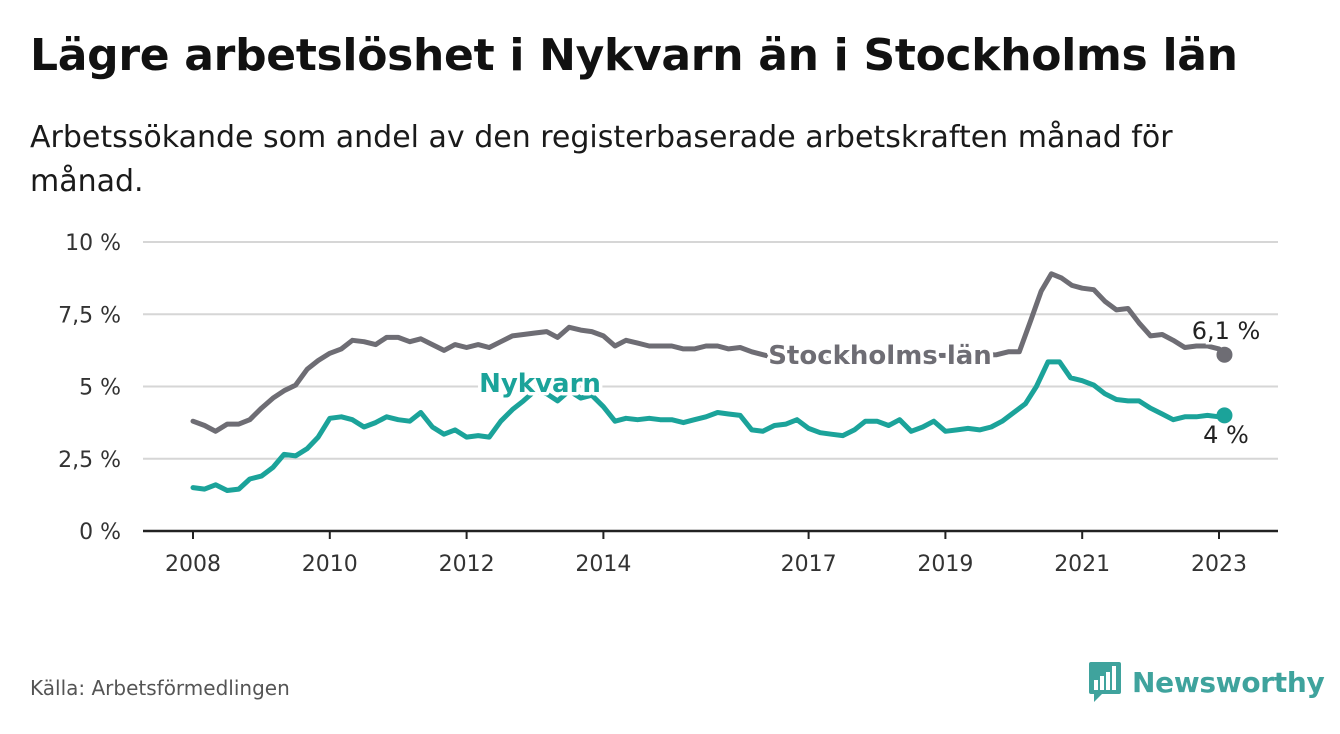  Describe the element at coordinates (869, 383) in the screenshot. I see `series-labels: Stockholms län Nykvarn 6,1 % 4 %` at that location.